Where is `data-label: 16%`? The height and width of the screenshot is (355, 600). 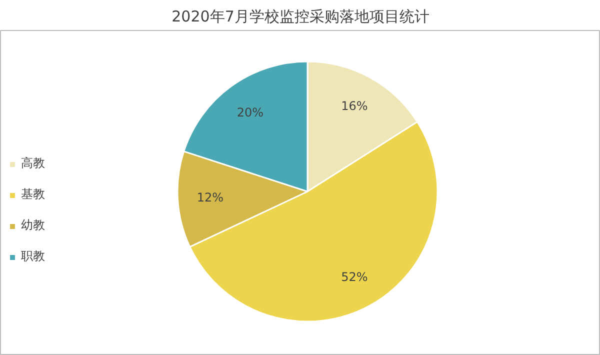 data-label: 16% is located at coordinates (354, 106).